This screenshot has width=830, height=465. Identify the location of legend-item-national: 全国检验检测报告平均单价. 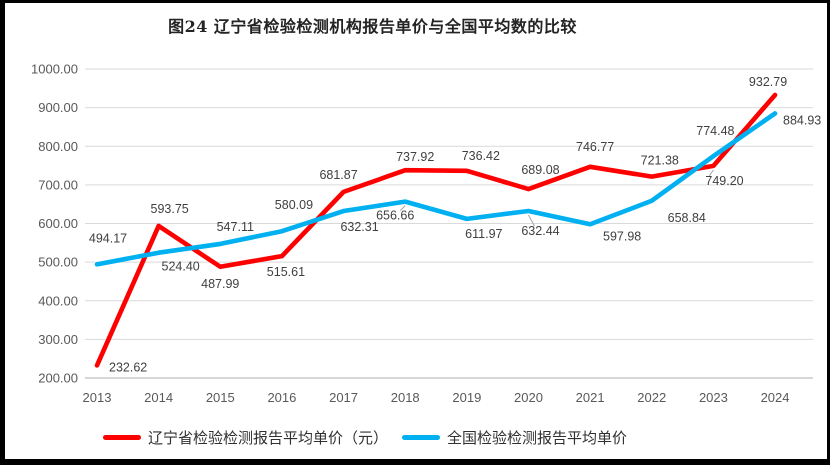
(514, 437).